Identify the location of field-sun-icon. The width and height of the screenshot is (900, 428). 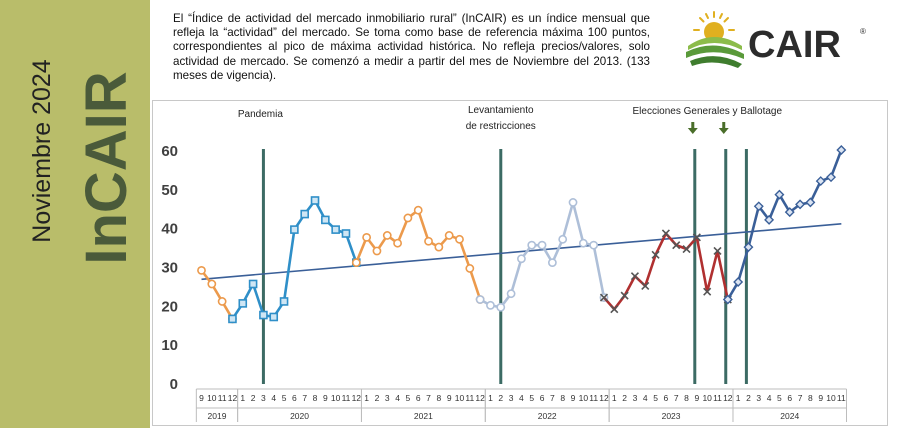
(715, 39).